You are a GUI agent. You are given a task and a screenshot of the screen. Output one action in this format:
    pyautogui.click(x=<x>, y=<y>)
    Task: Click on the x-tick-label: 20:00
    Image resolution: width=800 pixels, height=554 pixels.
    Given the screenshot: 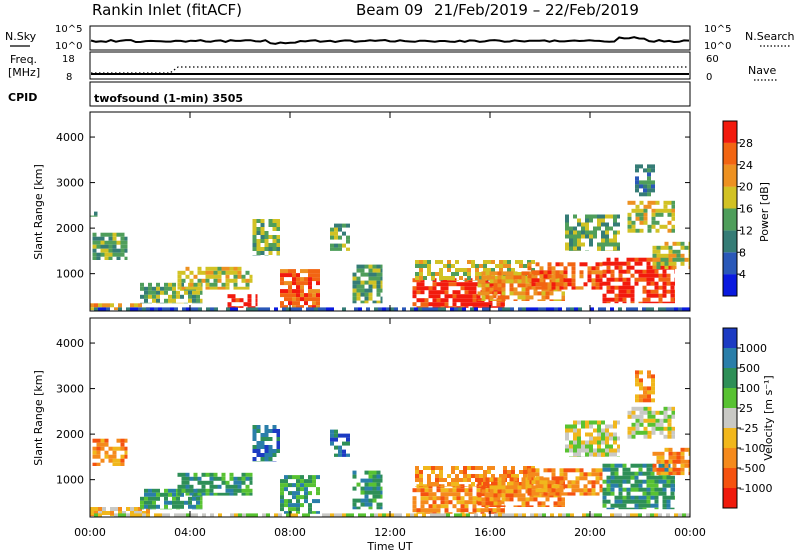 What is the action you would take?
    pyautogui.click(x=590, y=532)
    